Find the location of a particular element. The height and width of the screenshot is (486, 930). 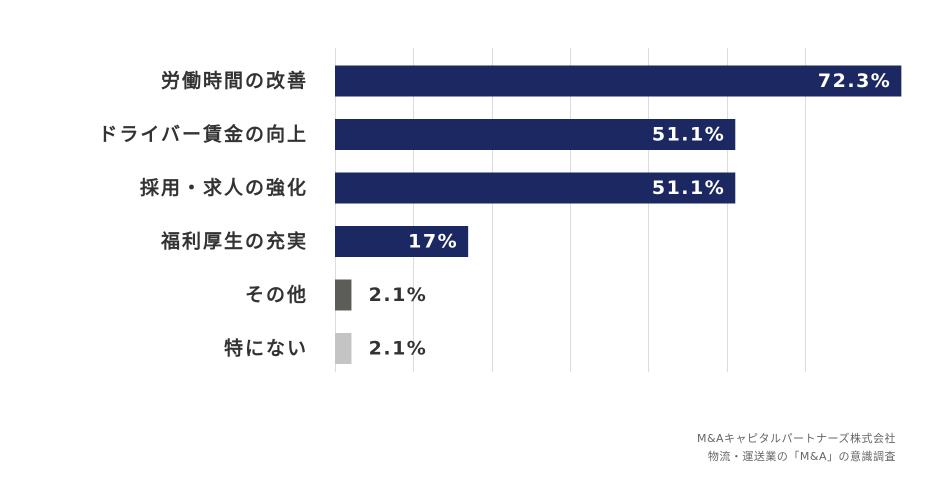

category-label: 労働時間の改善 is located at coordinates (234, 80).